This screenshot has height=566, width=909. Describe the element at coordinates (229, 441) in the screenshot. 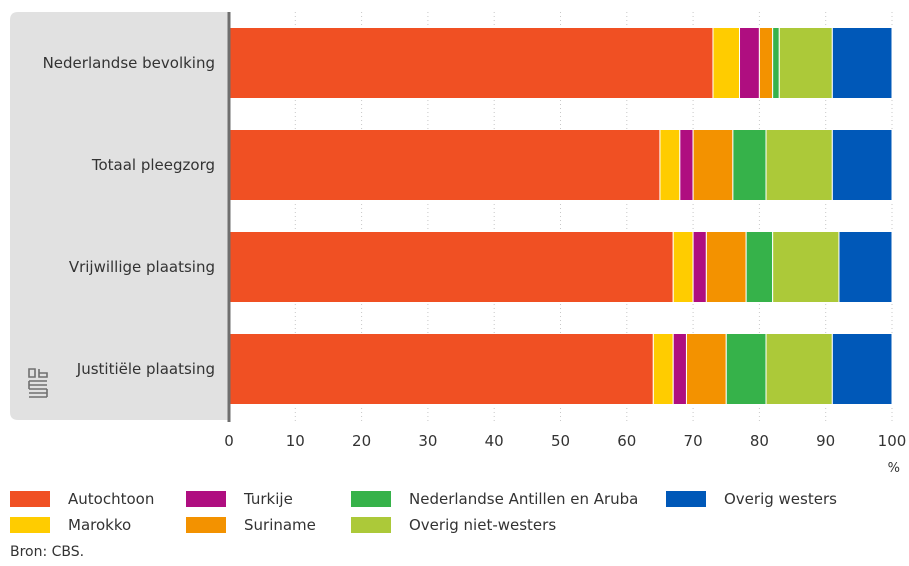

I see `x-tick-label-0: 0` at that location.